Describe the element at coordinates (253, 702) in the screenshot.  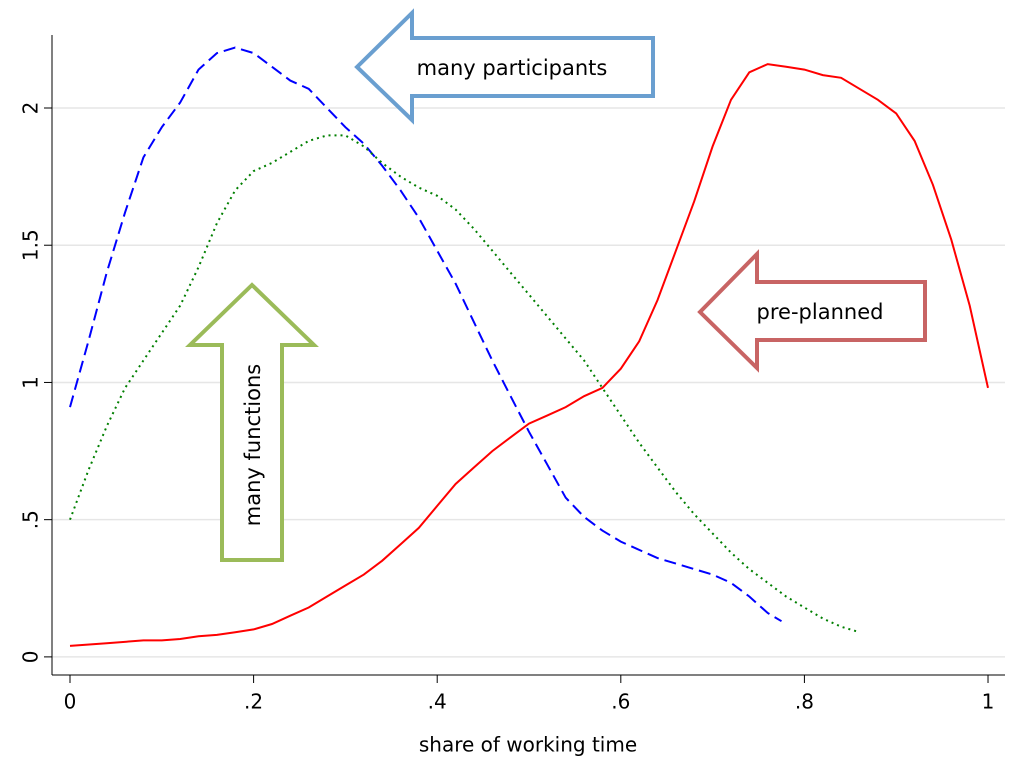
I see `x-tick-label: .2` at that location.